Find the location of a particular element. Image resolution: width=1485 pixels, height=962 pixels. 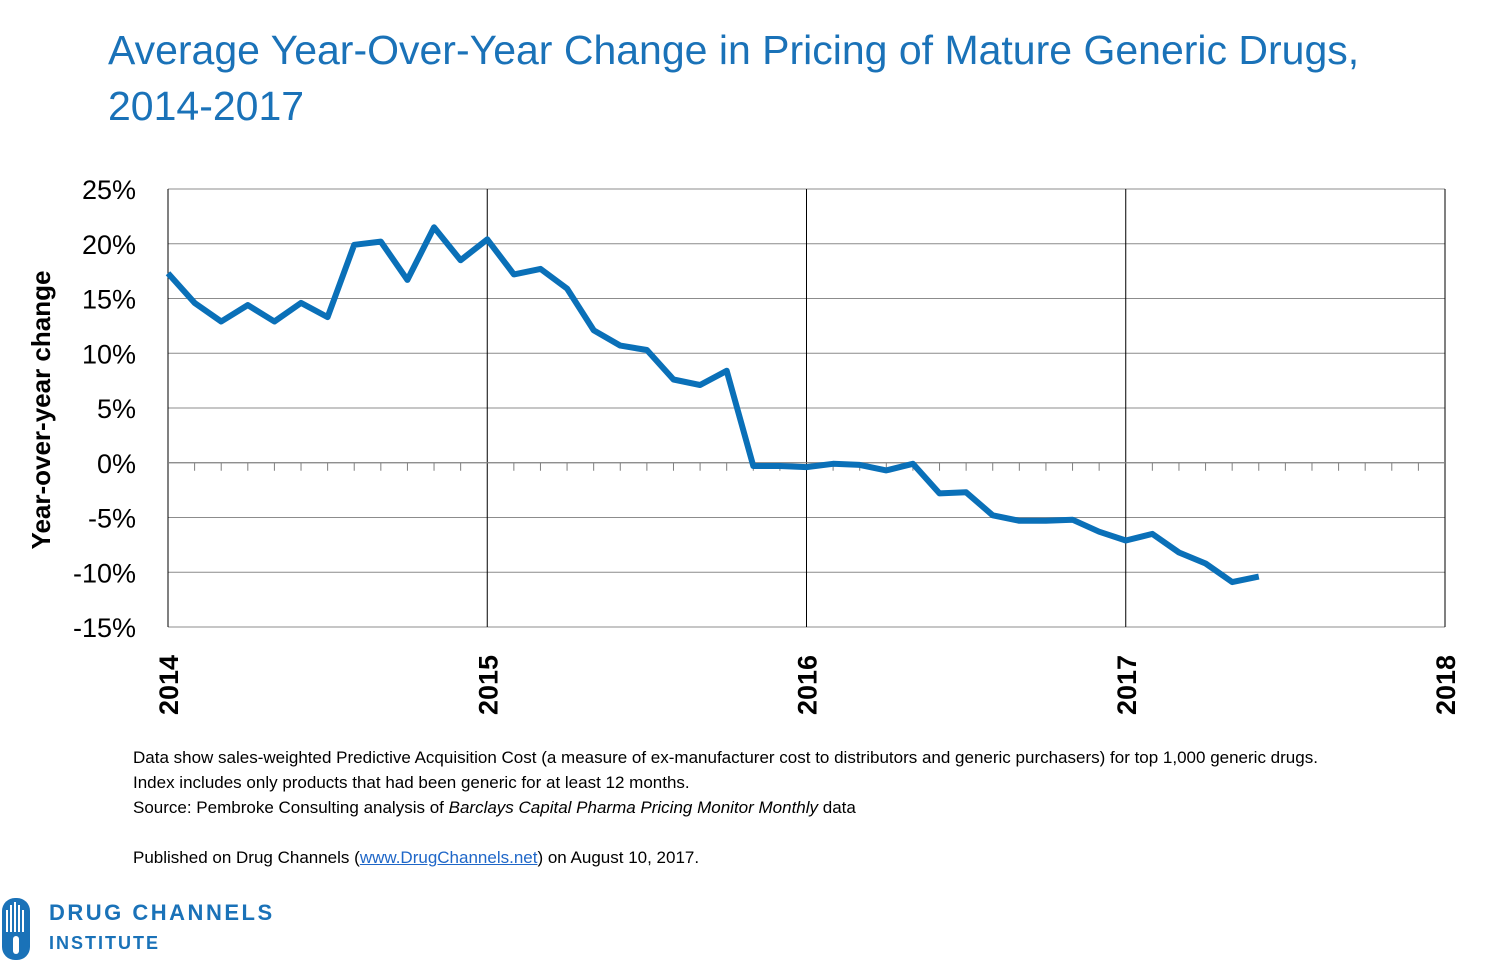

x-tick-label: 2015 is located at coordinates (488, 685).